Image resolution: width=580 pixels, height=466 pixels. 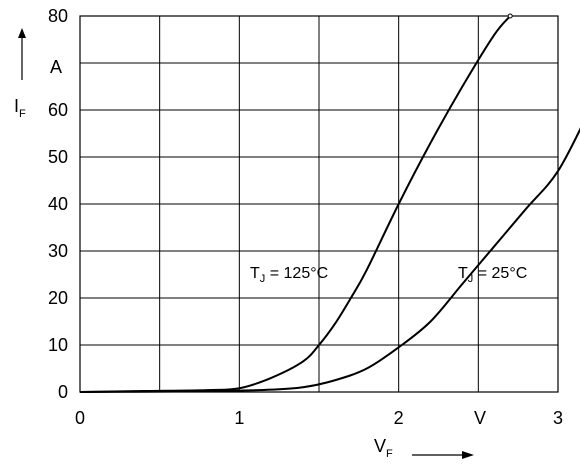 What do you see at coordinates (58, 345) in the screenshot?
I see `y-tick-label: 10` at bounding box center [58, 345].